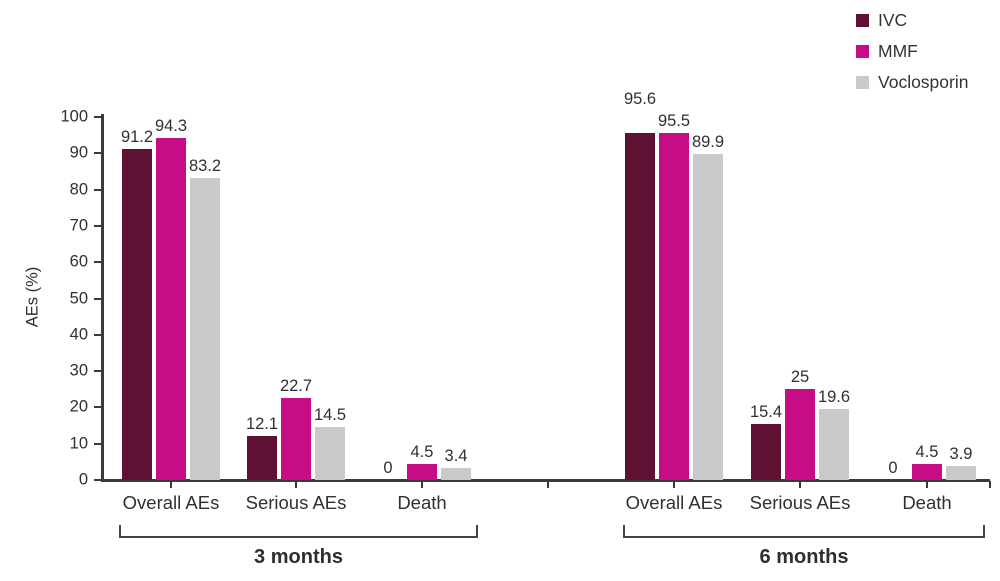 Image resolution: width=1000 pixels, height=581 pixels. I want to click on value-label: 3.4, so click(456, 455).